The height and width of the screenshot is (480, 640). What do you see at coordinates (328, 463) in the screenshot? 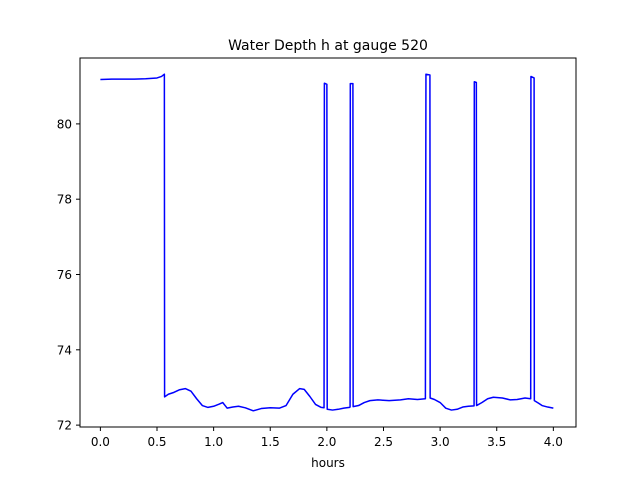
I see `x-axis-label: hours` at bounding box center [328, 463].